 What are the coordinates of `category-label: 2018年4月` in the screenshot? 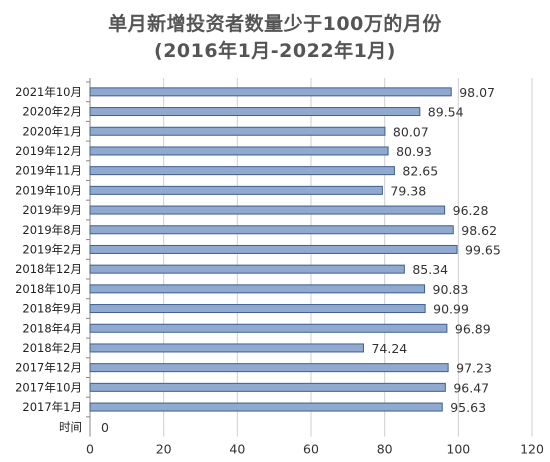 It's located at (52, 328).